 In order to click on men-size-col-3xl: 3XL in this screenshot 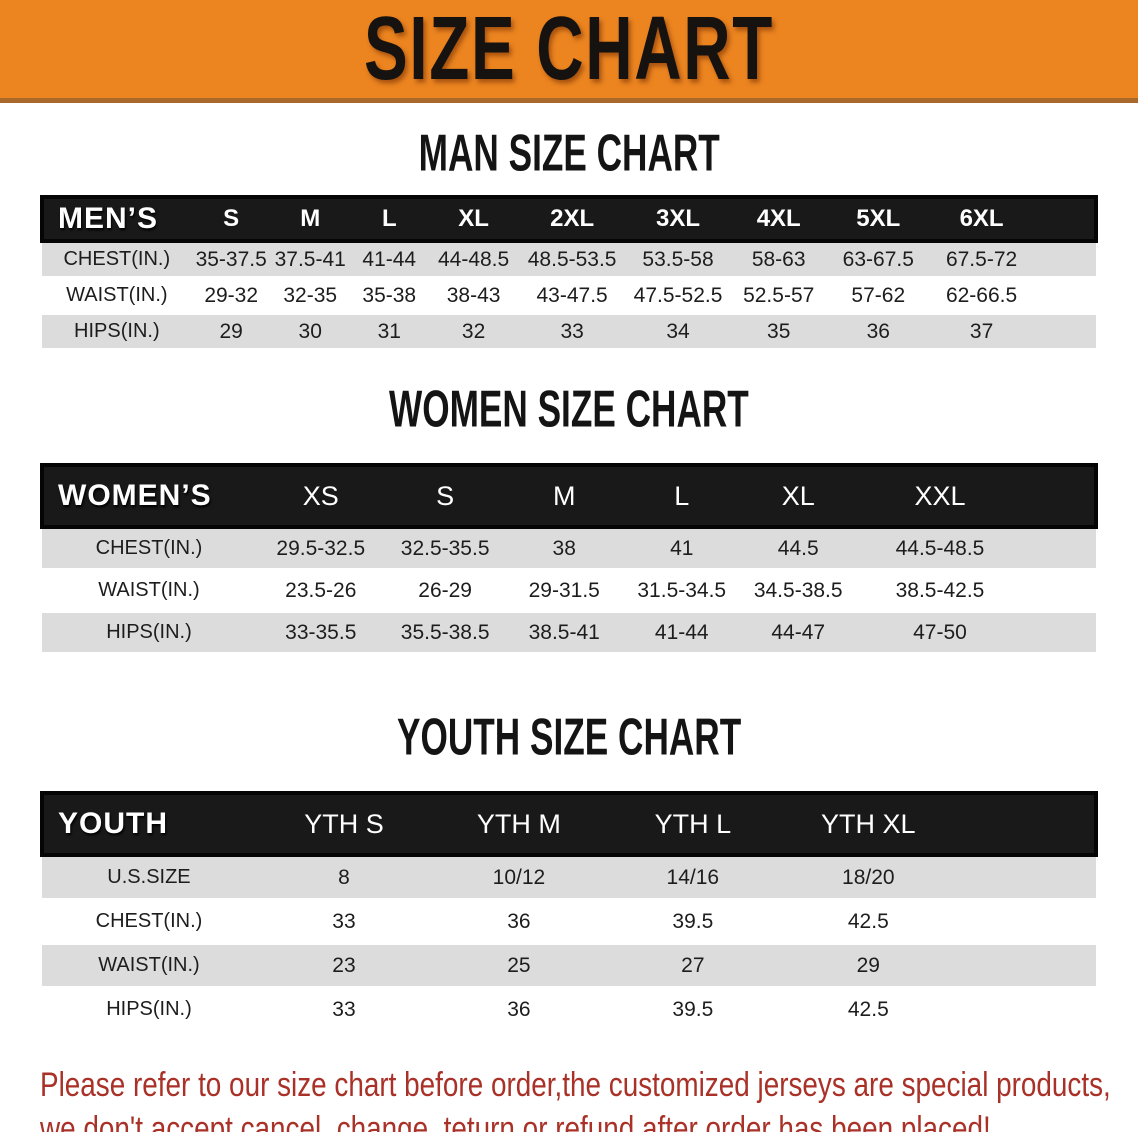, I will do `click(678, 219)`.